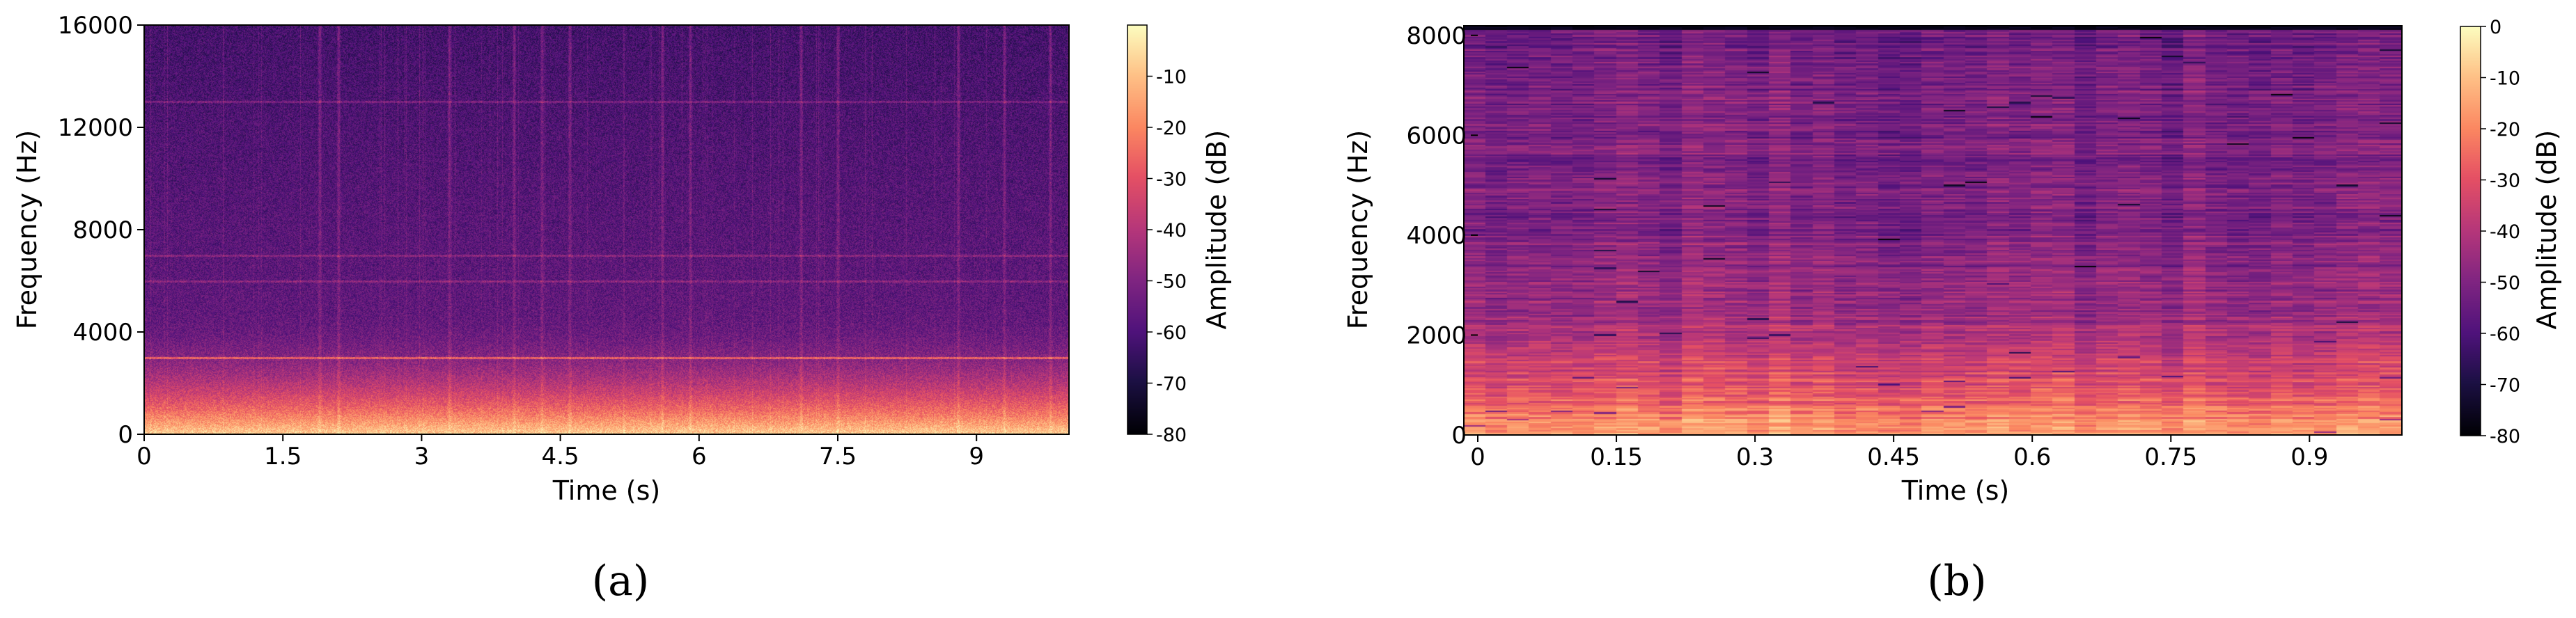  I want to click on colorbar-tick-label-a: -40, so click(1171, 230).